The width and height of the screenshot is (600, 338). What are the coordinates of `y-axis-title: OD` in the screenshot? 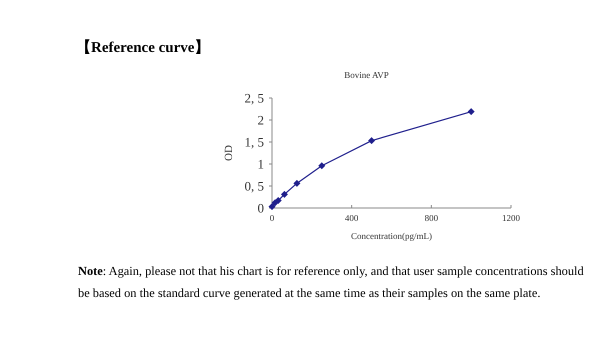 It's located at (229, 153).